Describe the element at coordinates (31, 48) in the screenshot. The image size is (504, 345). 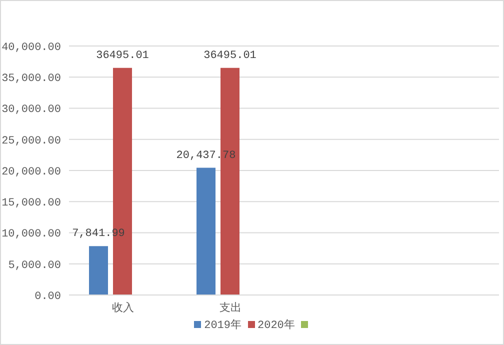
I see `y-tick-label: 40,000.00` at that location.